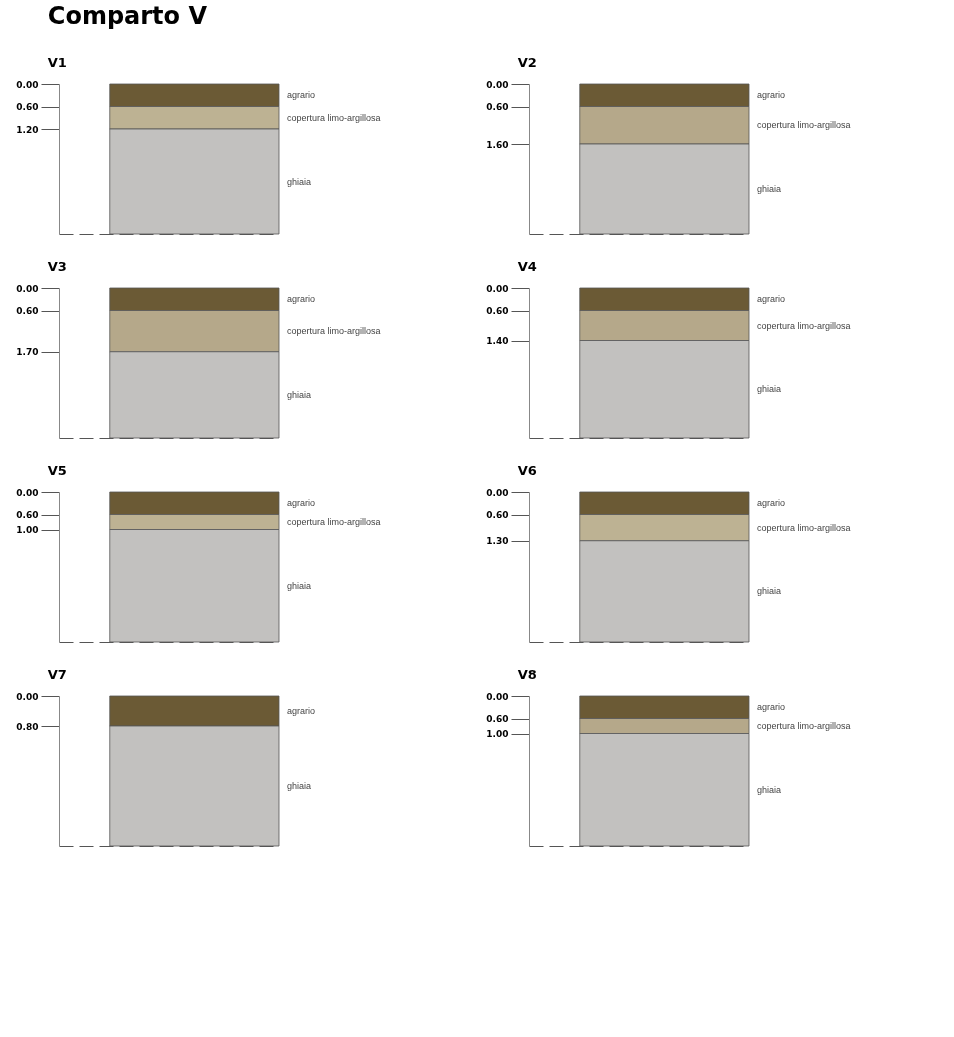 Image resolution: width=954 pixels, height=1037 pixels. I want to click on chart-title: V6, so click(527, 470).